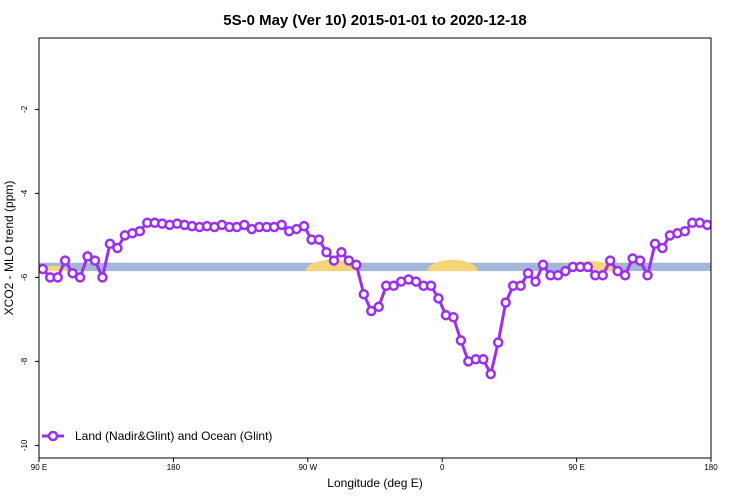  Describe the element at coordinates (29, 278) in the screenshot. I see `y-axis: -2 -4 -6 -8 -10` at that location.